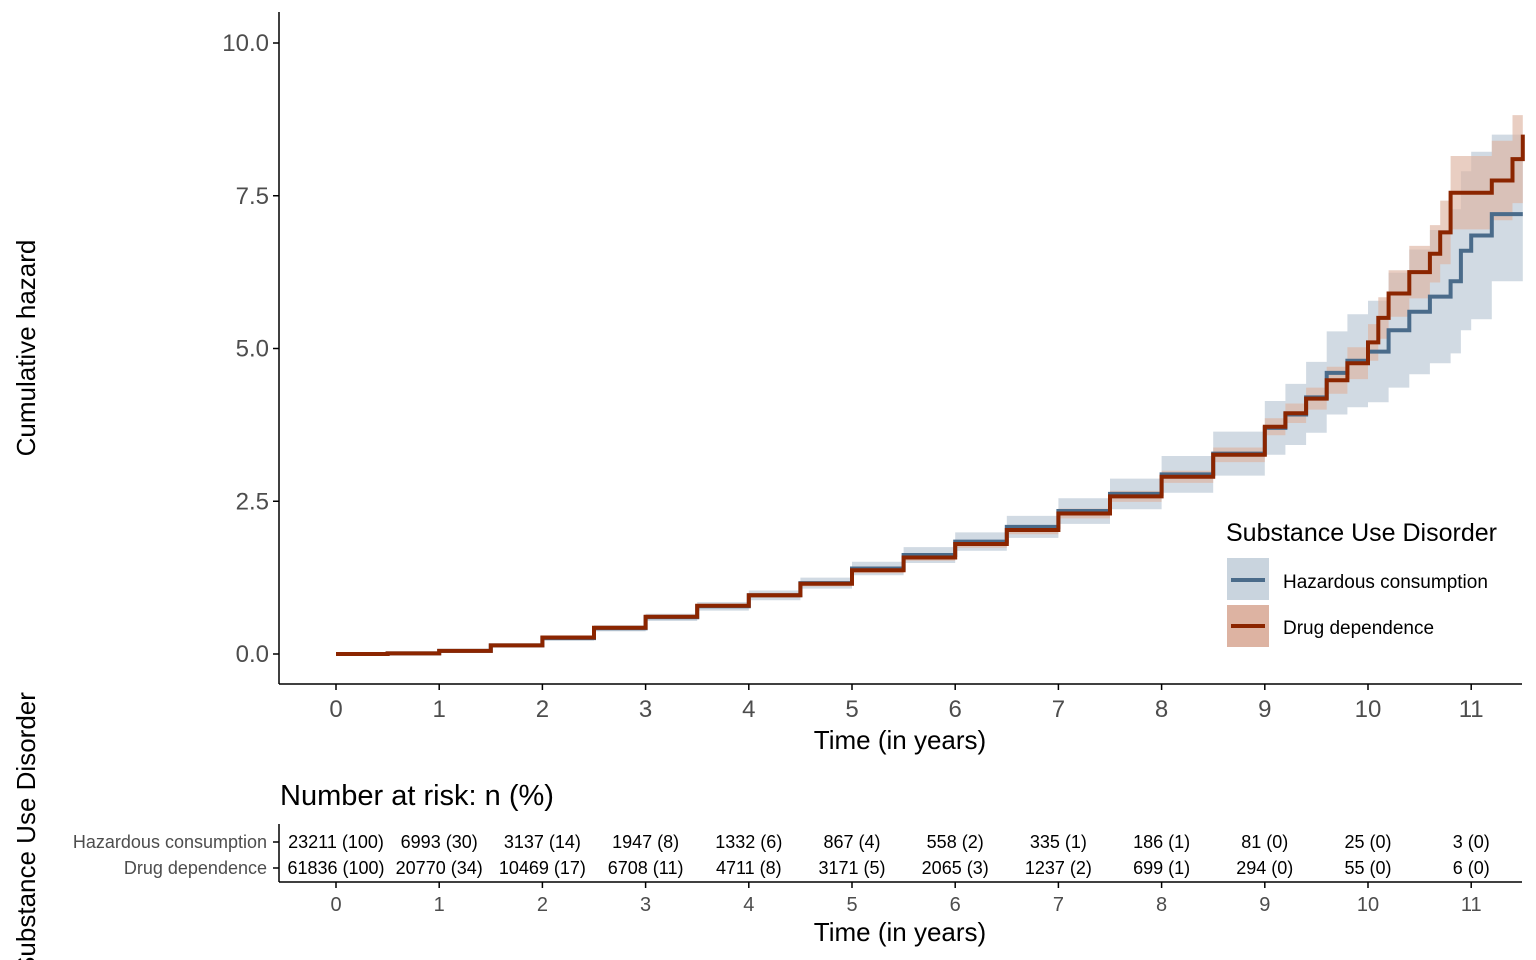 The width and height of the screenshot is (1536, 960). What do you see at coordinates (955, 842) in the screenshot?
I see `risk-cell-hazardous: 558 (2)` at bounding box center [955, 842].